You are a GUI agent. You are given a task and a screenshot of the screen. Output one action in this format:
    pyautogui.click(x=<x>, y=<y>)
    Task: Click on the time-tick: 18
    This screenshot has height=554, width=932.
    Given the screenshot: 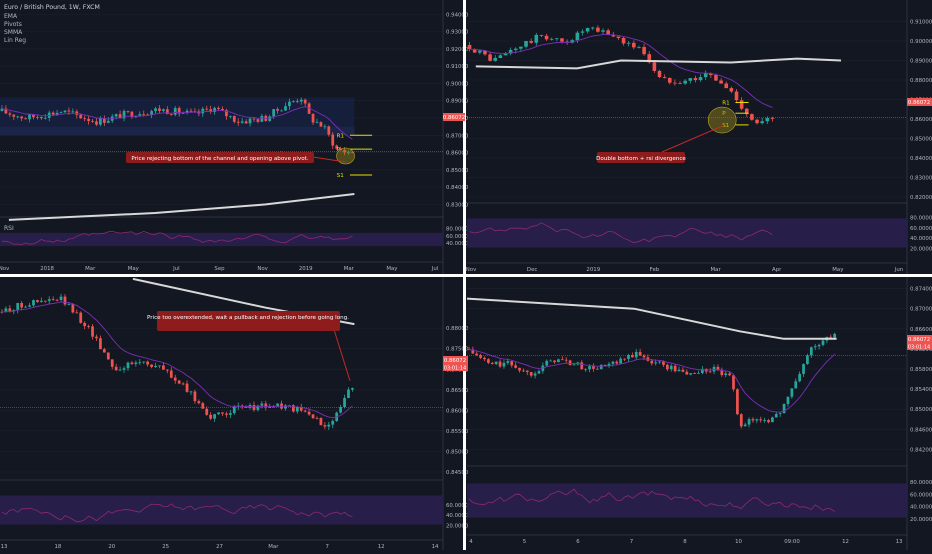 What is the action you would take?
    pyautogui.click(x=57, y=547)
    